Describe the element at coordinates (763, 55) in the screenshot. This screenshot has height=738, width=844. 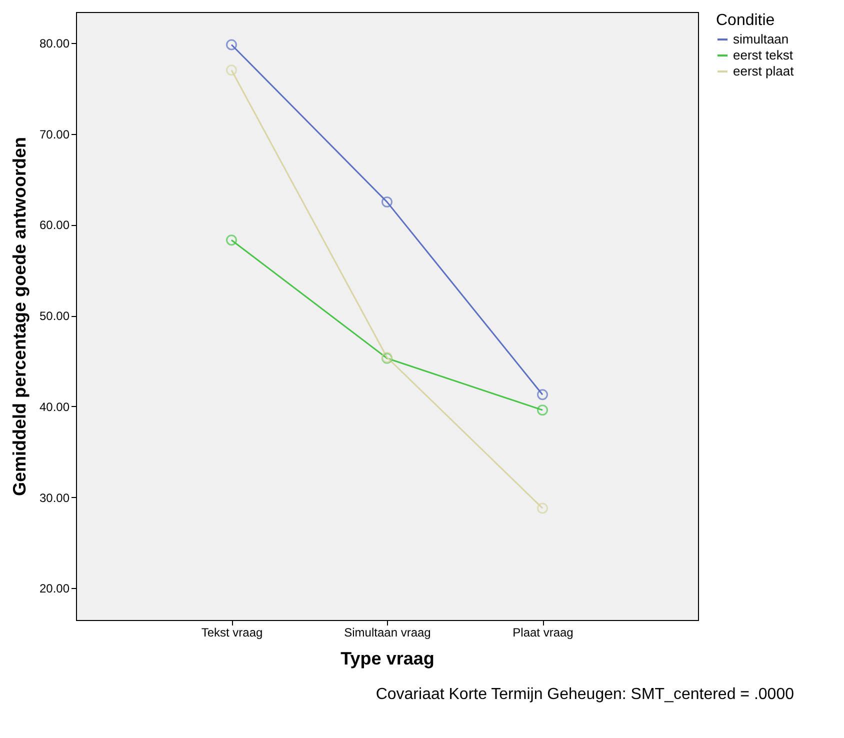
I see `legend-label: eerst tekst` at that location.